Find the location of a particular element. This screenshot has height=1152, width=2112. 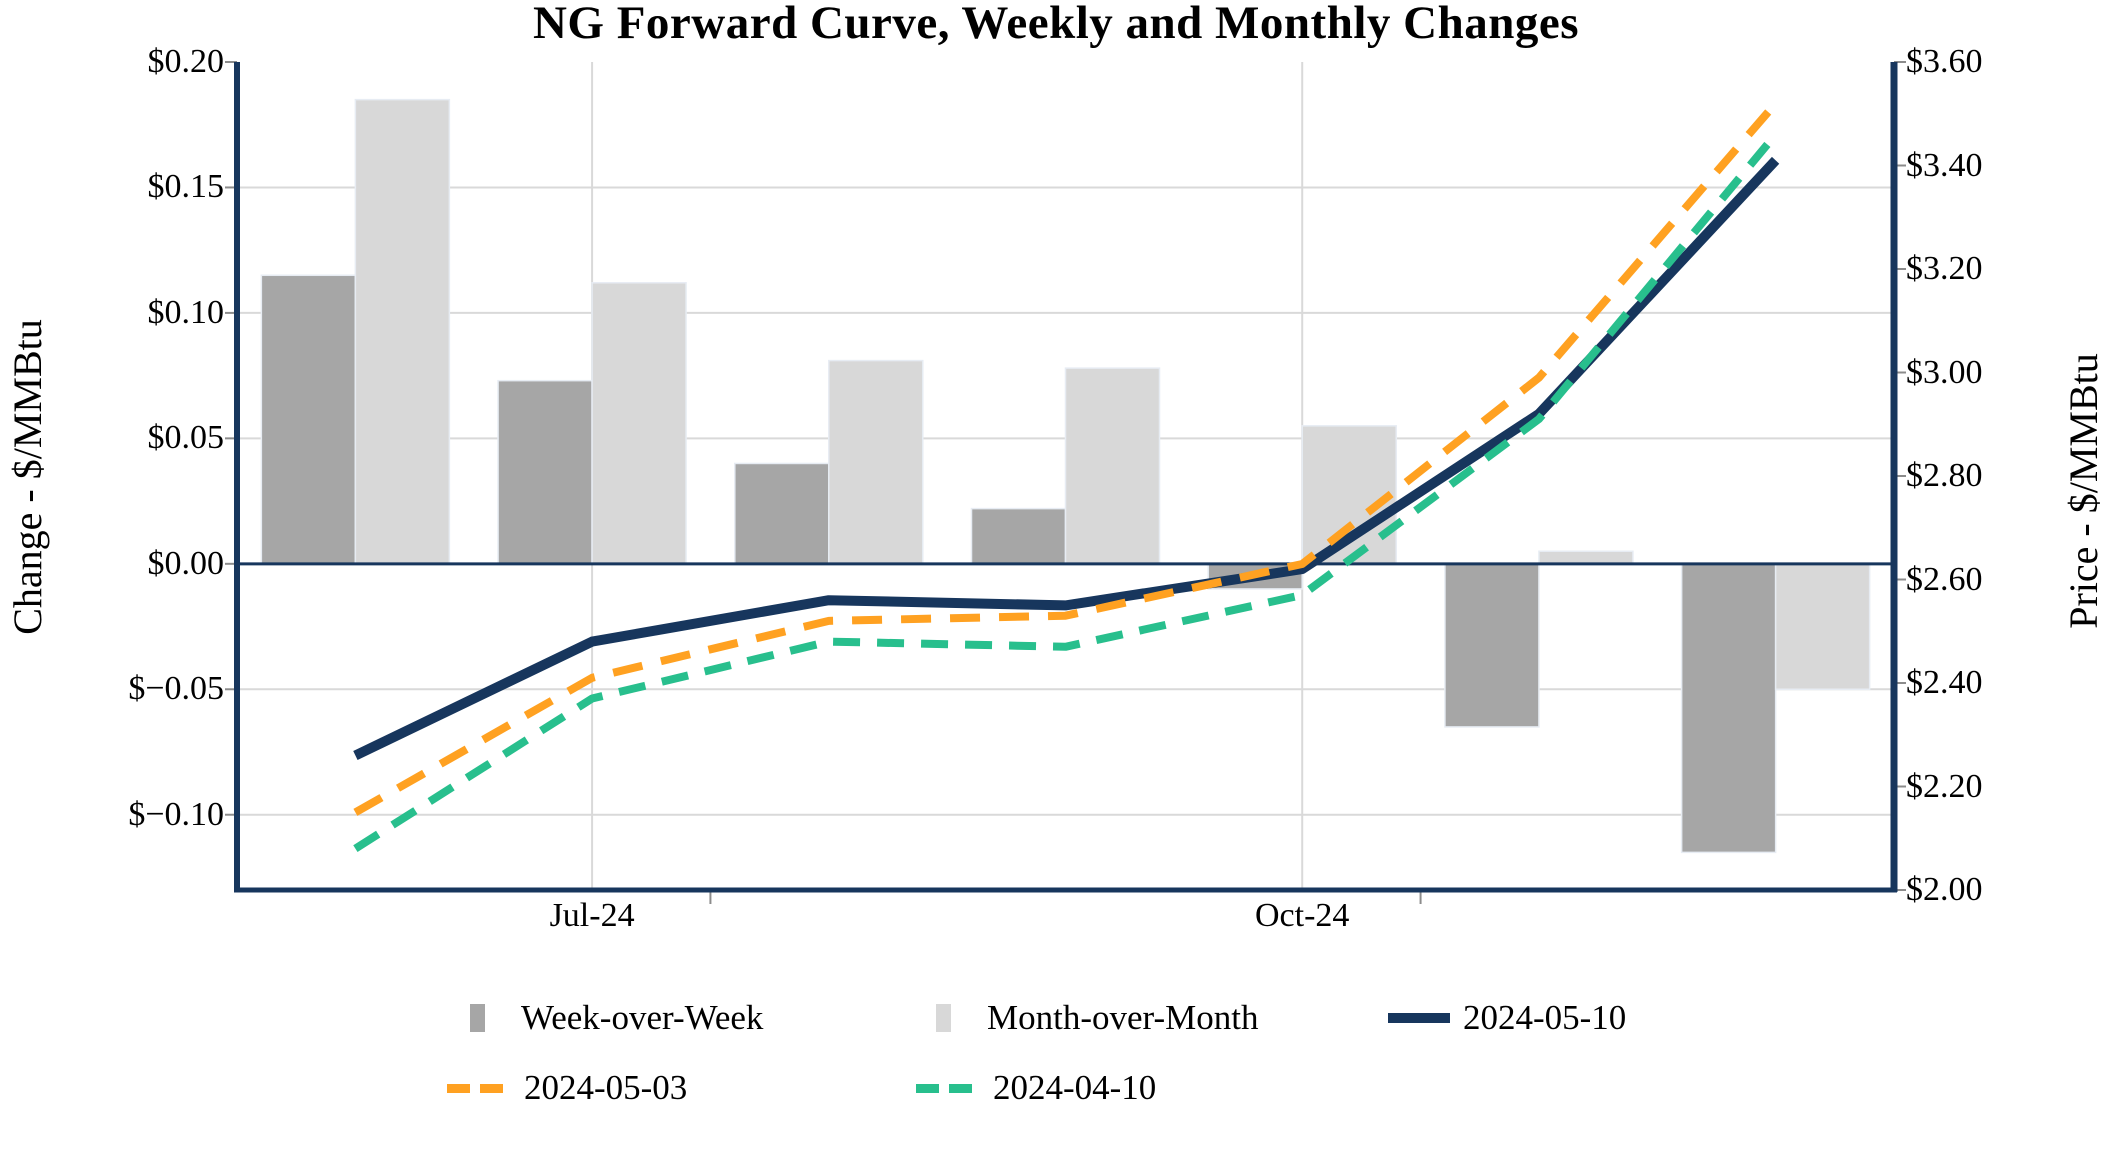

right-tick-label-$2.20: $2.20 is located at coordinates (1944, 786).